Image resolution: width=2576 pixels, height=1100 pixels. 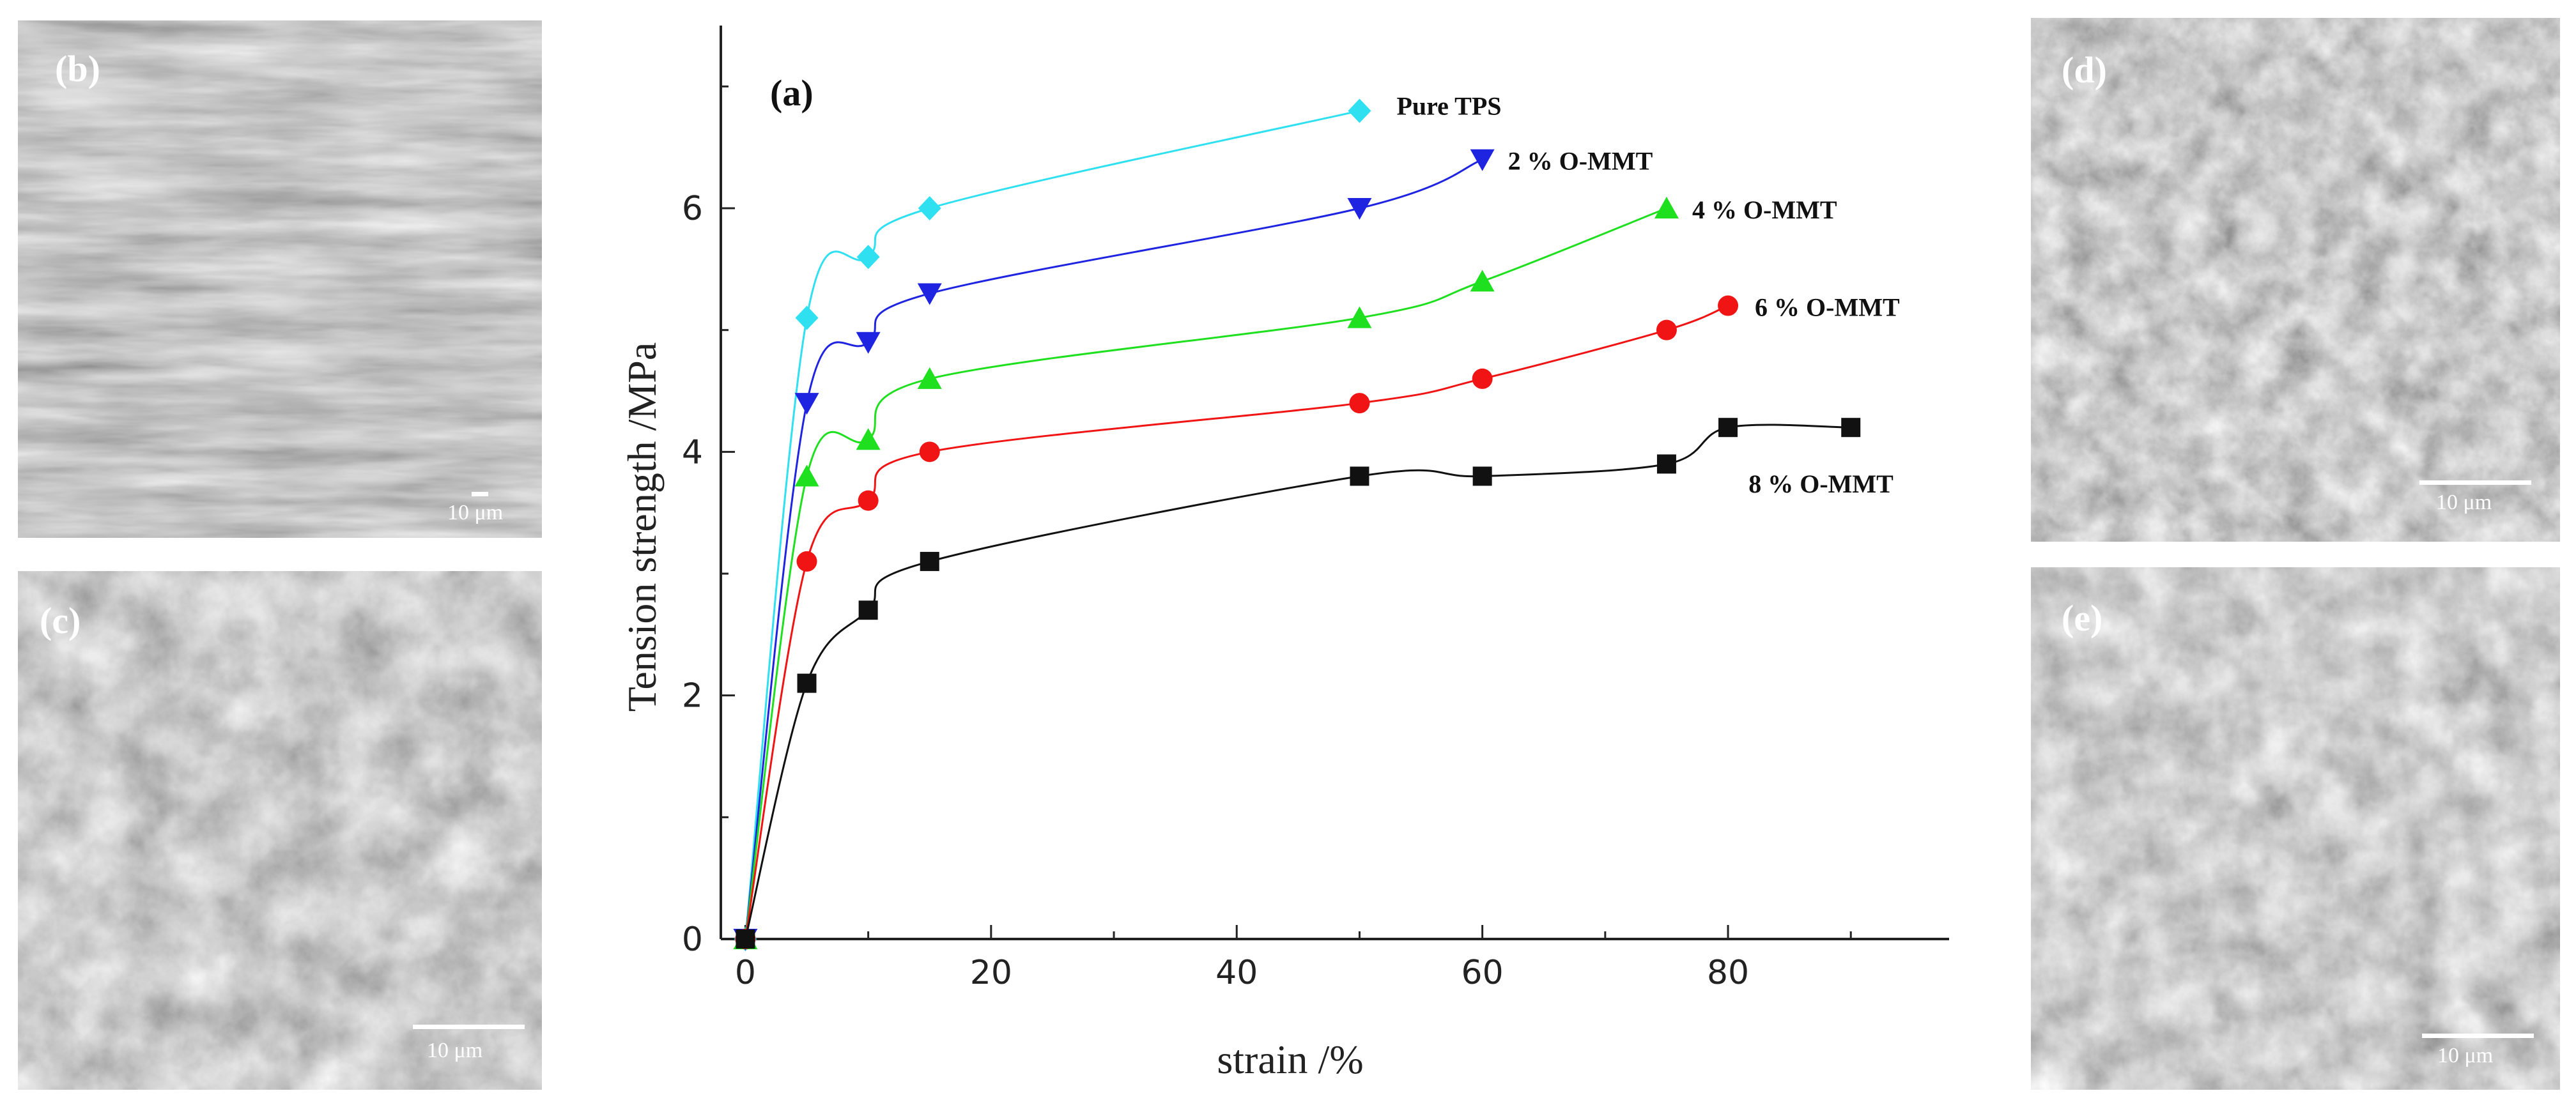 What do you see at coordinates (1820, 484) in the screenshot?
I see `series-label-8-o-mmt: 8 % O-MMT` at bounding box center [1820, 484].